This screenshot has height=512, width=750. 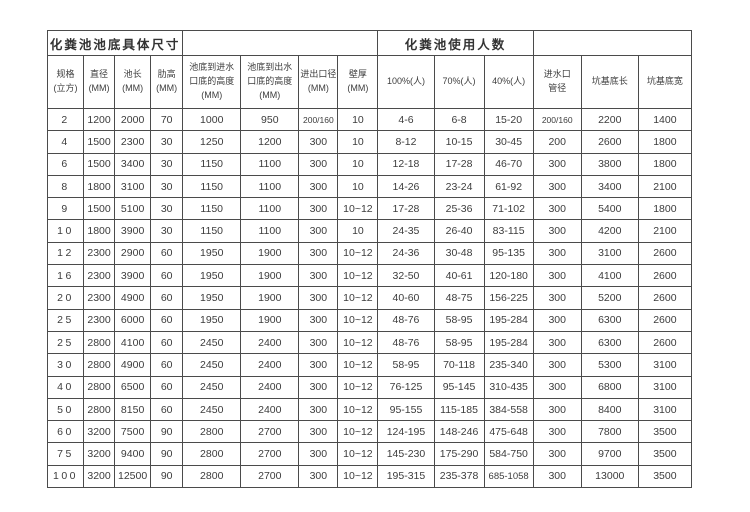 I want to click on column-header-capacity-70: 70%(人), so click(x=459, y=82).